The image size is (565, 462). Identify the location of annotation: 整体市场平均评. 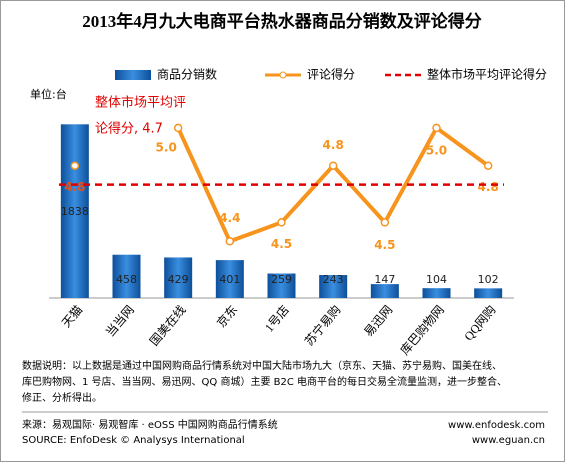
(140, 103).